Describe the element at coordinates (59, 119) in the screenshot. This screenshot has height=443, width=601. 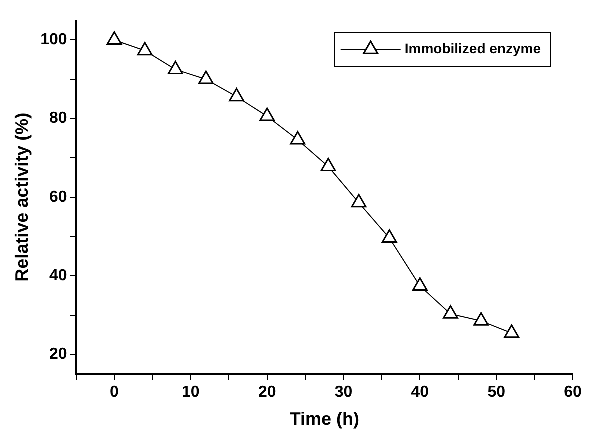
I see `y-tick-label: 80` at that location.